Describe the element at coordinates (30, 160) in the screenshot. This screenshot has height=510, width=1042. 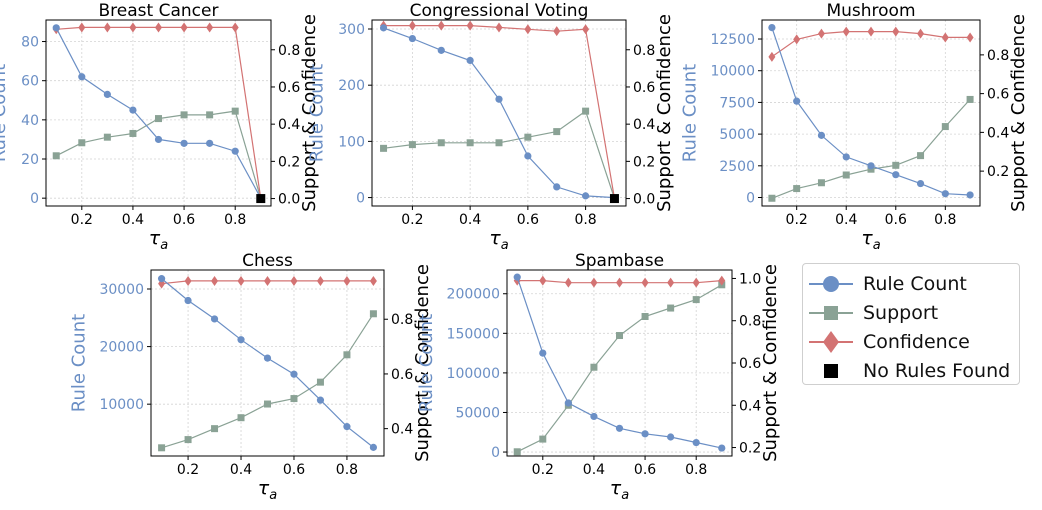
I see `y-left-tick-label: 20` at that location.